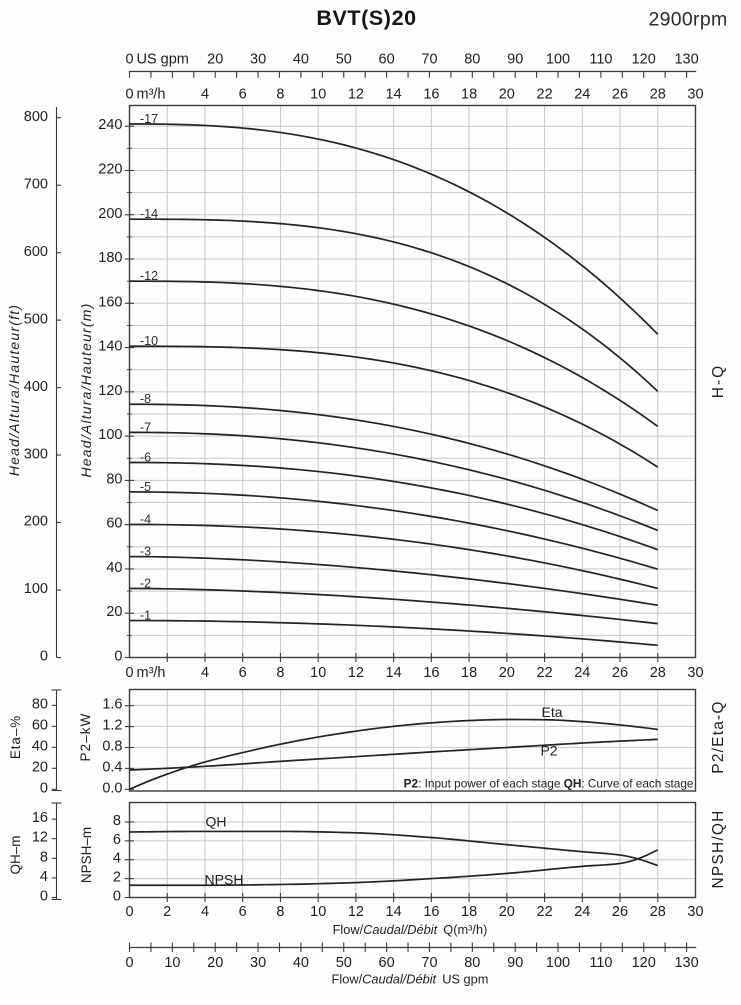  What do you see at coordinates (36, 387) in the screenshot?
I see `svg-text: 400` at bounding box center [36, 387].